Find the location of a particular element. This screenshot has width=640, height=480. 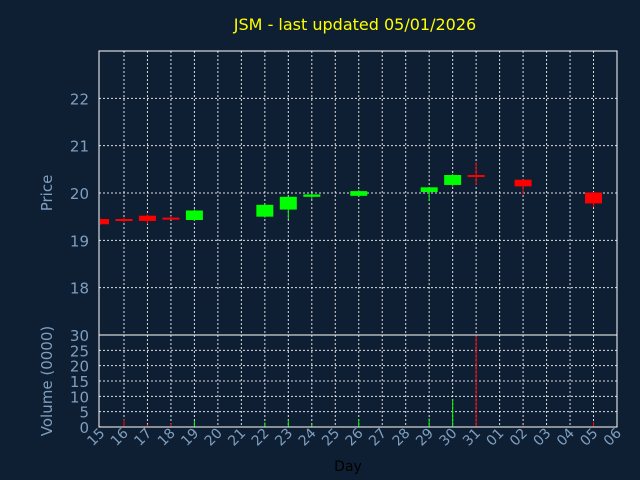

price-tick-labels: 18 19 20 21 22 is located at coordinates (79, 193).